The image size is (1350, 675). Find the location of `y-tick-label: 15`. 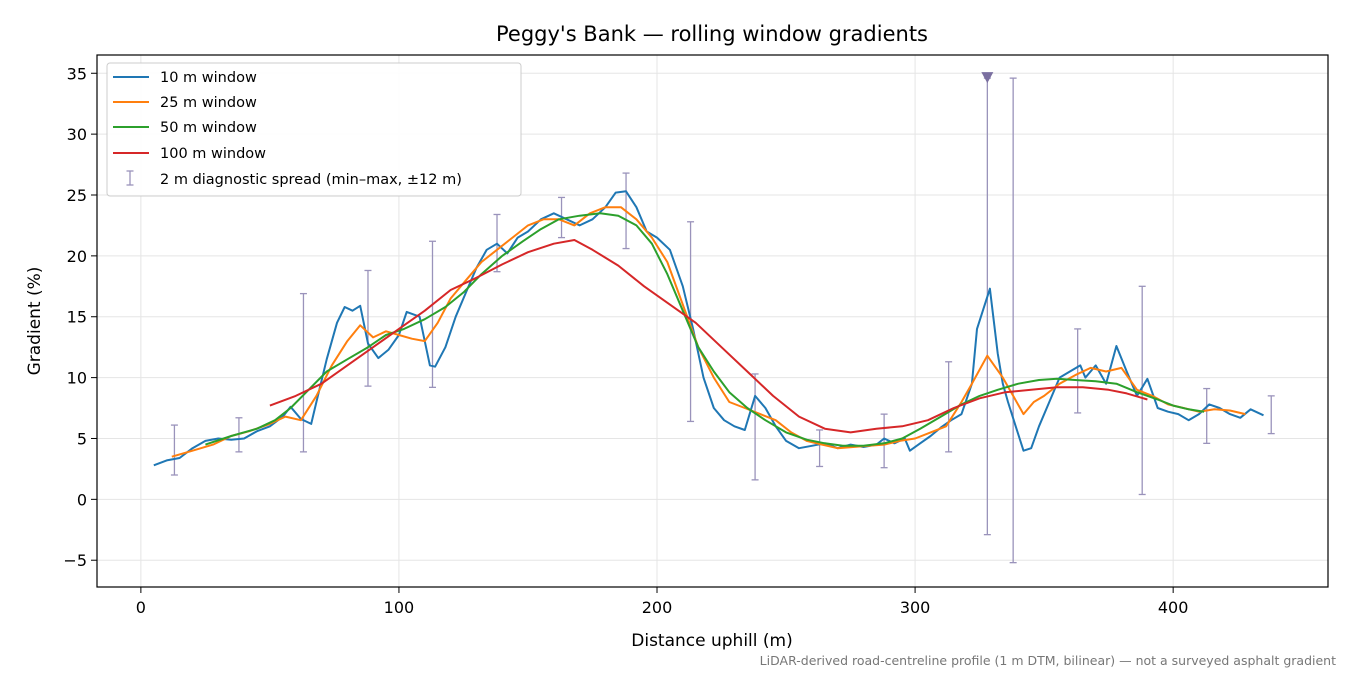

y-tick-label: 15 is located at coordinates (77, 317).